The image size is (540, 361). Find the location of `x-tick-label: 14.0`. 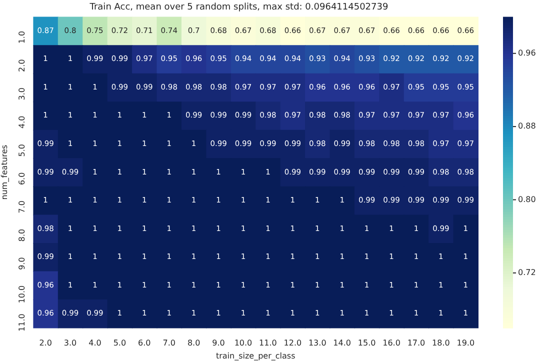

x-tick-label: 14.0 is located at coordinates (342, 343).